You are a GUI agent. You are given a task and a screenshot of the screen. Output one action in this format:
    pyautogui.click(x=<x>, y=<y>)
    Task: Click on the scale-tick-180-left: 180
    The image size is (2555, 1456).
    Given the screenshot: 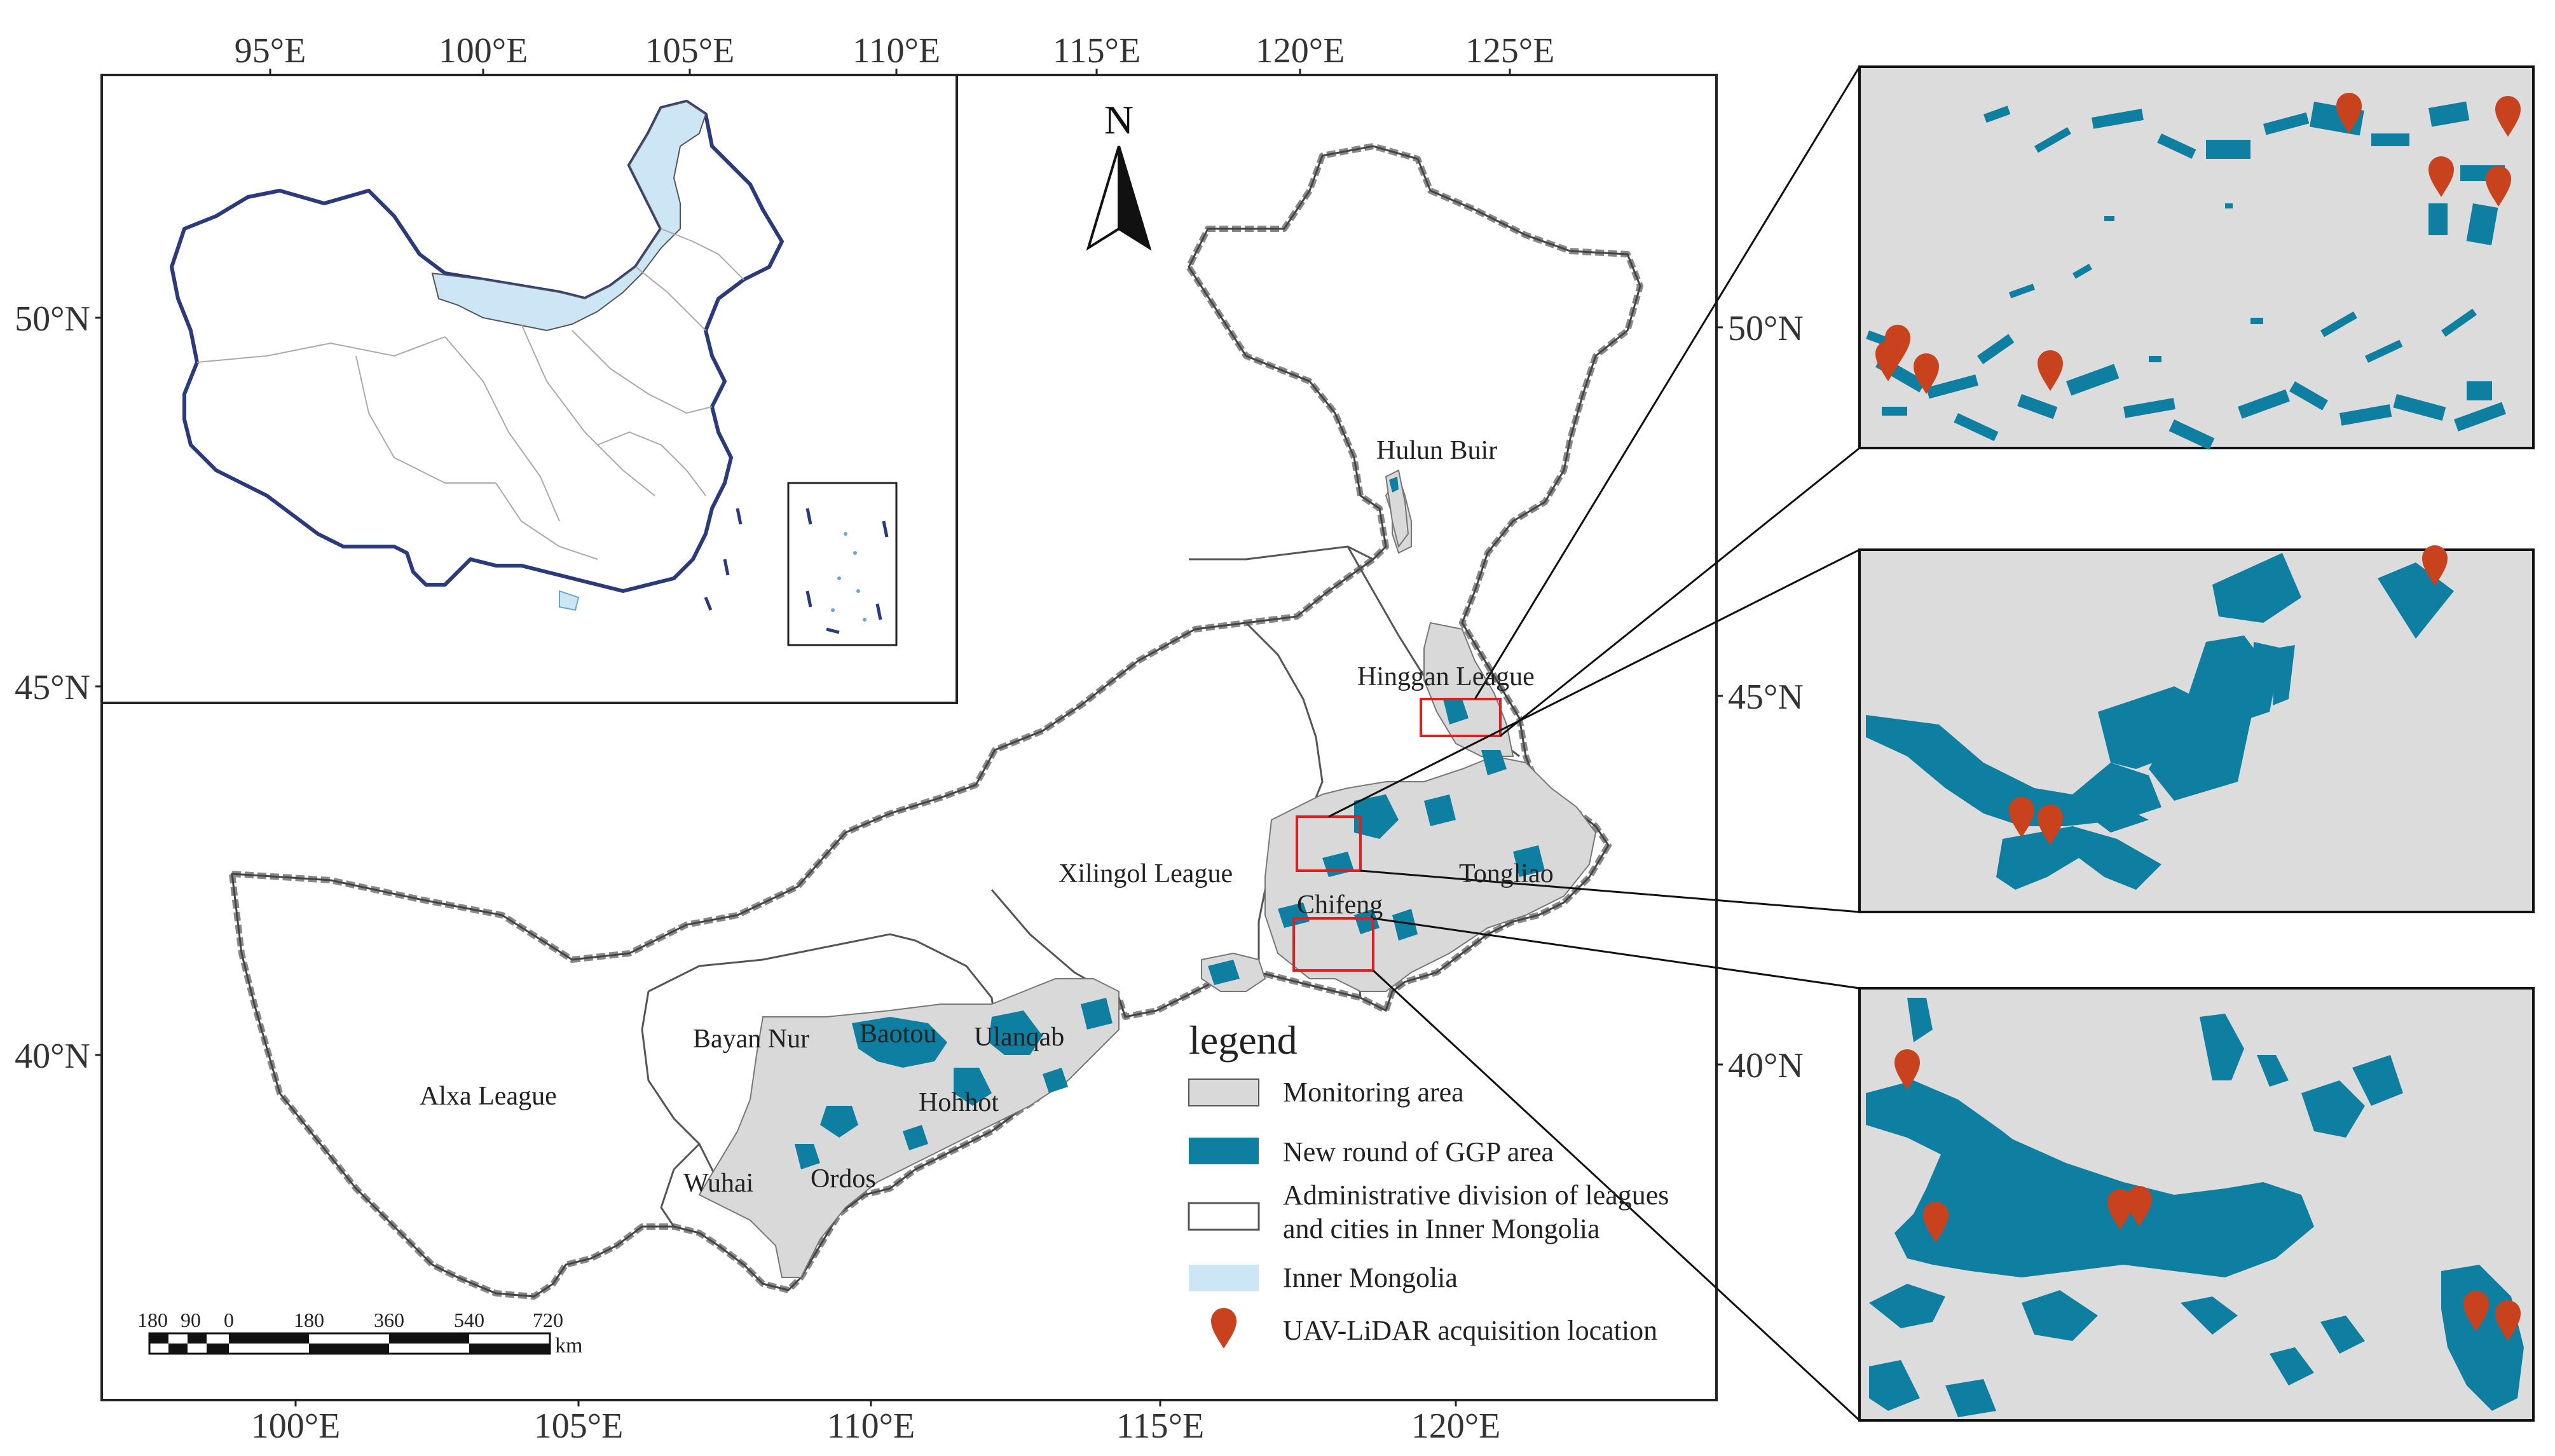 What is the action you would take?
    pyautogui.click(x=152, y=1320)
    